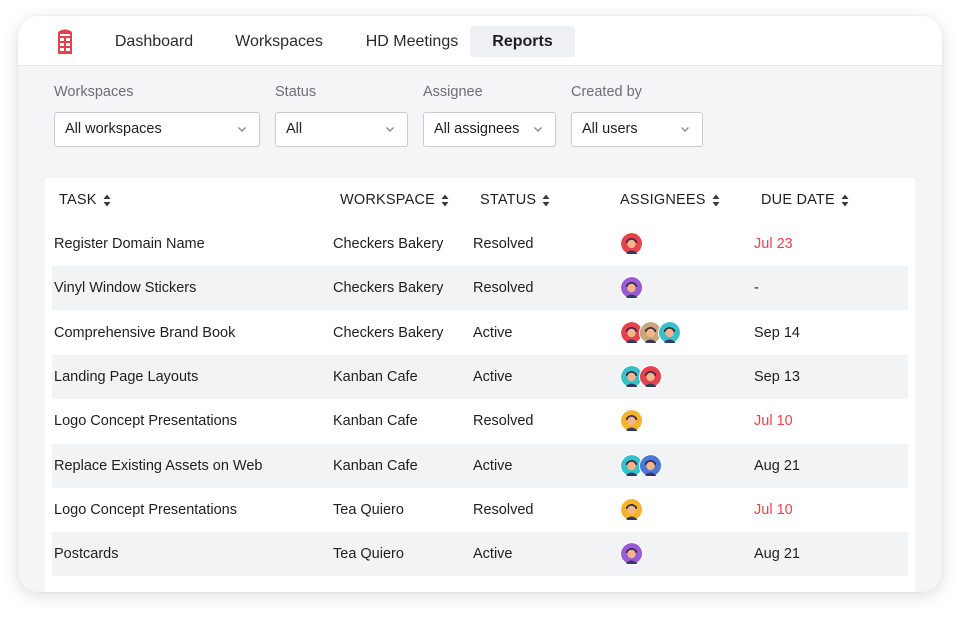 This screenshot has height=617, width=960. Describe the element at coordinates (477, 129) in the screenshot. I see `assignee-filter-value: All assignees` at that location.